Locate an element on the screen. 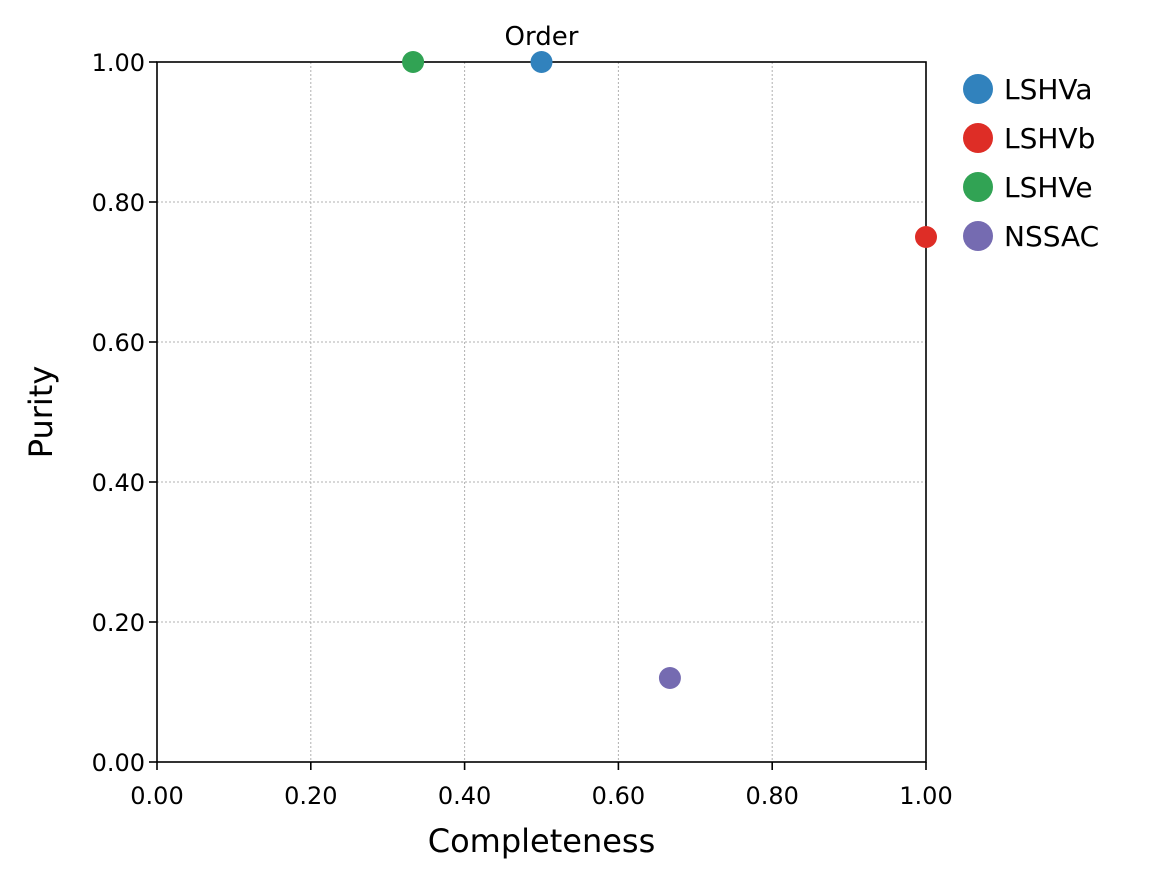  x-tick-label: 0.20 is located at coordinates (310, 796).